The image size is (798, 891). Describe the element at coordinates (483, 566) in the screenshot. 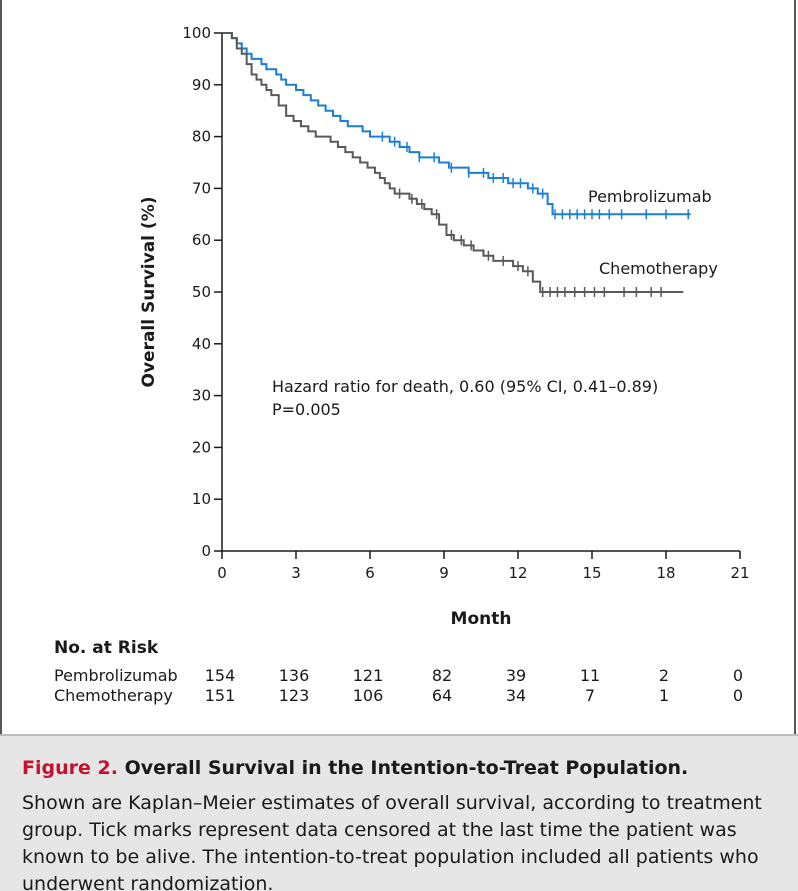

I see `x-axis: 0 3 6 9 12 15 18 21` at that location.